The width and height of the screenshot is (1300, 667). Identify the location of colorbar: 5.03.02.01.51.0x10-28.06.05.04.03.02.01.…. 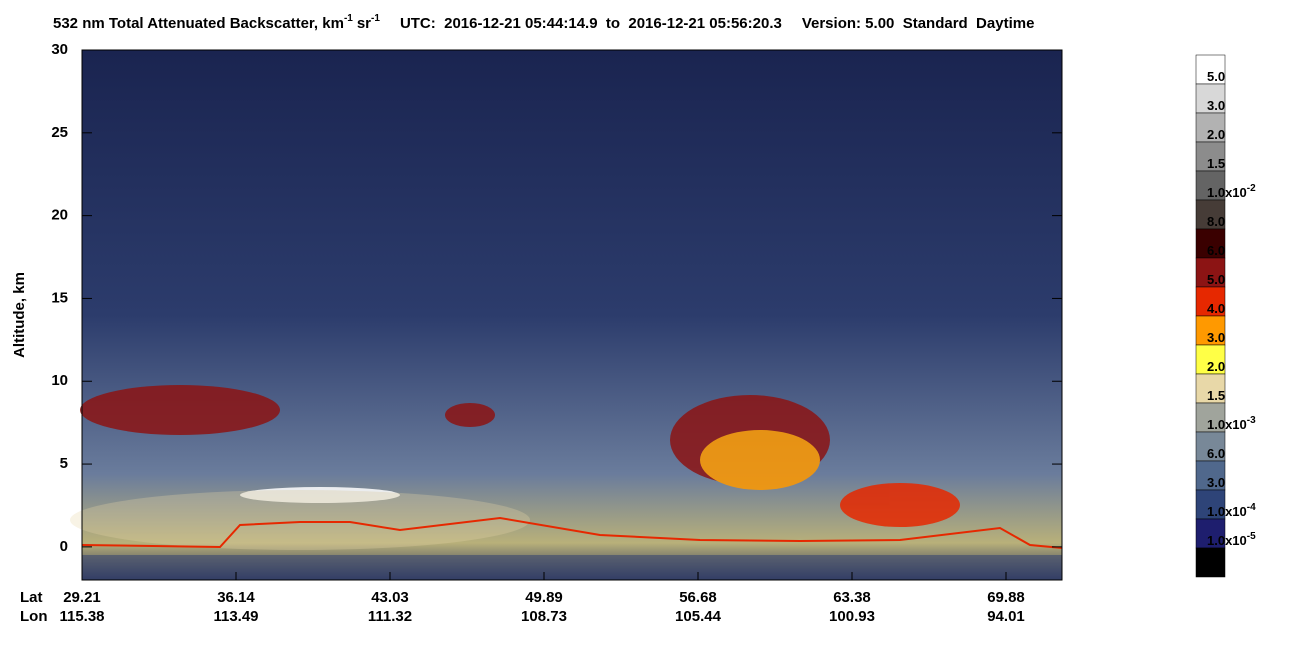
(1225, 316).